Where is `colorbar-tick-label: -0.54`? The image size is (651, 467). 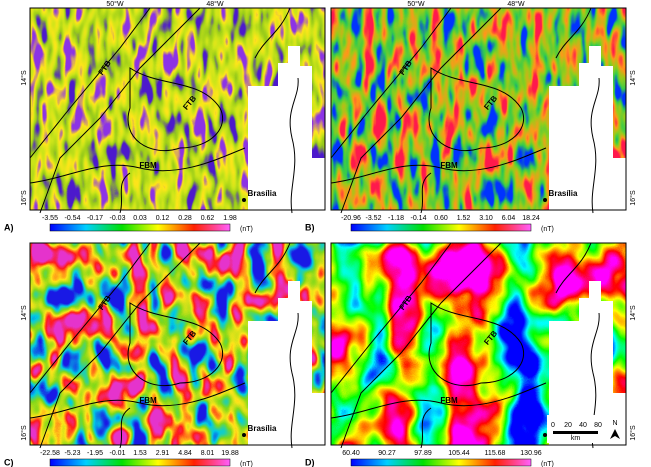 colorbar-tick-label: -0.54 is located at coordinates (73, 218).